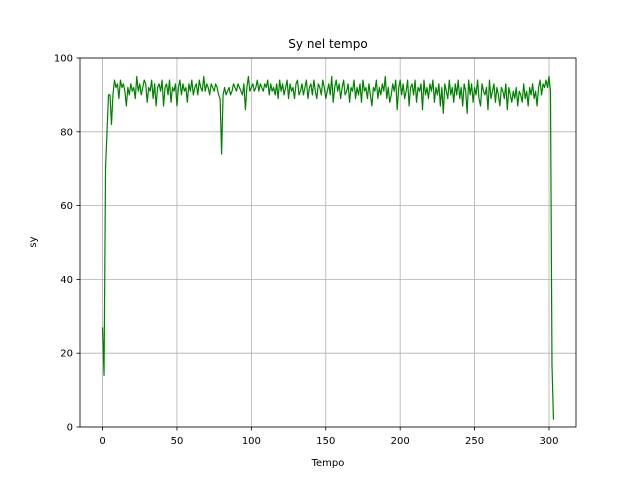 Image resolution: width=640 pixels, height=480 pixels. What do you see at coordinates (66, 354) in the screenshot?
I see `y-tick-label: 20` at bounding box center [66, 354].